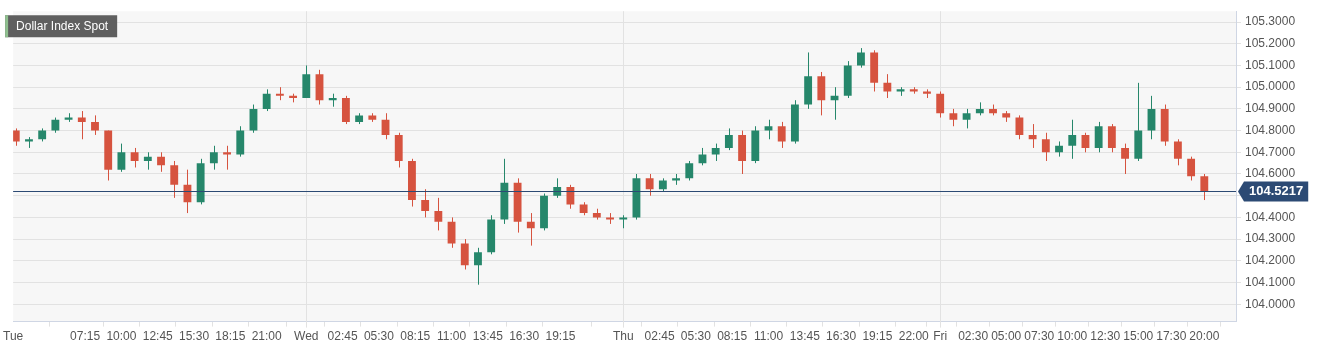 The width and height of the screenshot is (1318, 347). Describe the element at coordinates (158, 336) in the screenshot. I see `x-tick-label: 12:45` at that location.